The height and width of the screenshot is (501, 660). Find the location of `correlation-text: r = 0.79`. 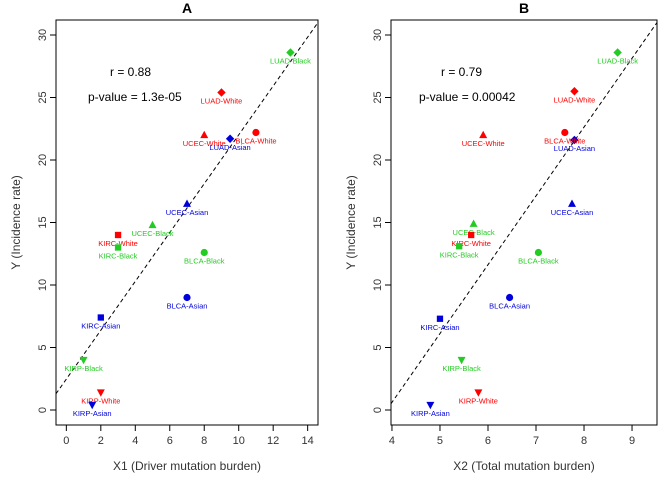

correlation-text: r = 0.79 is located at coordinates (461, 72).